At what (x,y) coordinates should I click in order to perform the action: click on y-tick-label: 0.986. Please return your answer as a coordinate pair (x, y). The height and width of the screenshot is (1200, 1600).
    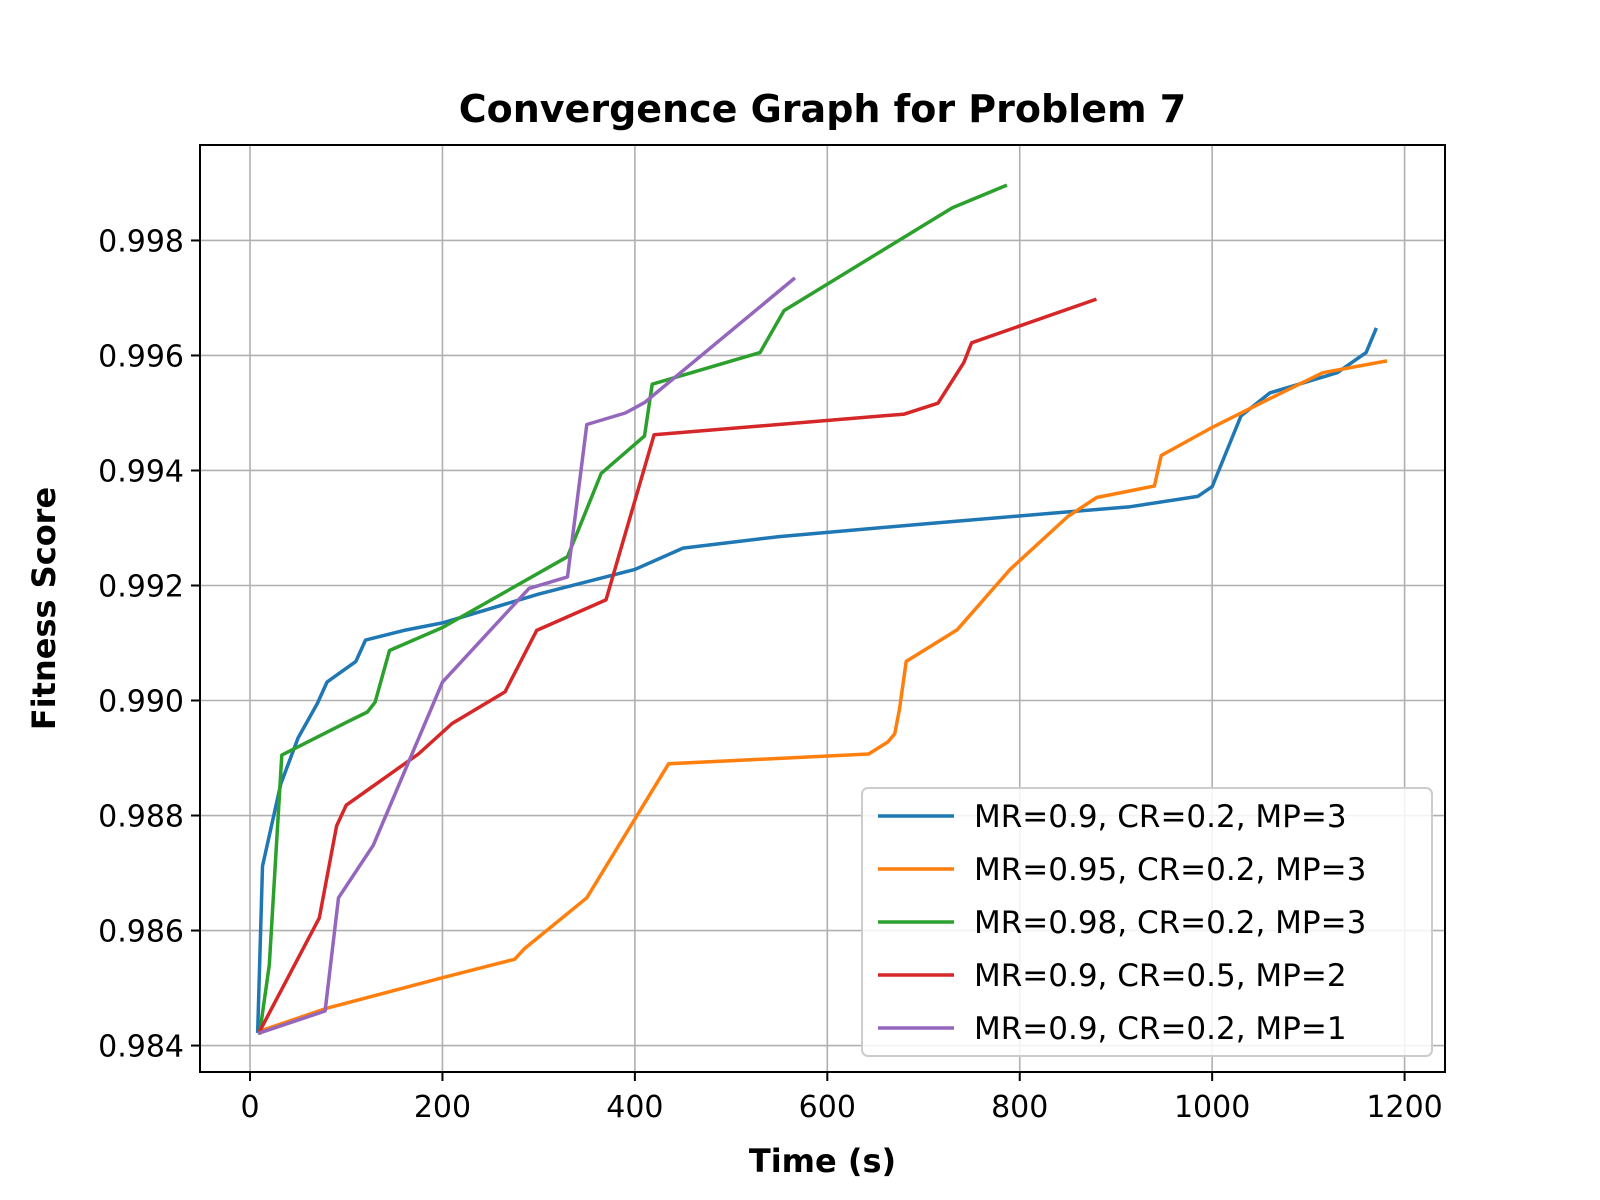
    Looking at the image, I should click on (141, 932).